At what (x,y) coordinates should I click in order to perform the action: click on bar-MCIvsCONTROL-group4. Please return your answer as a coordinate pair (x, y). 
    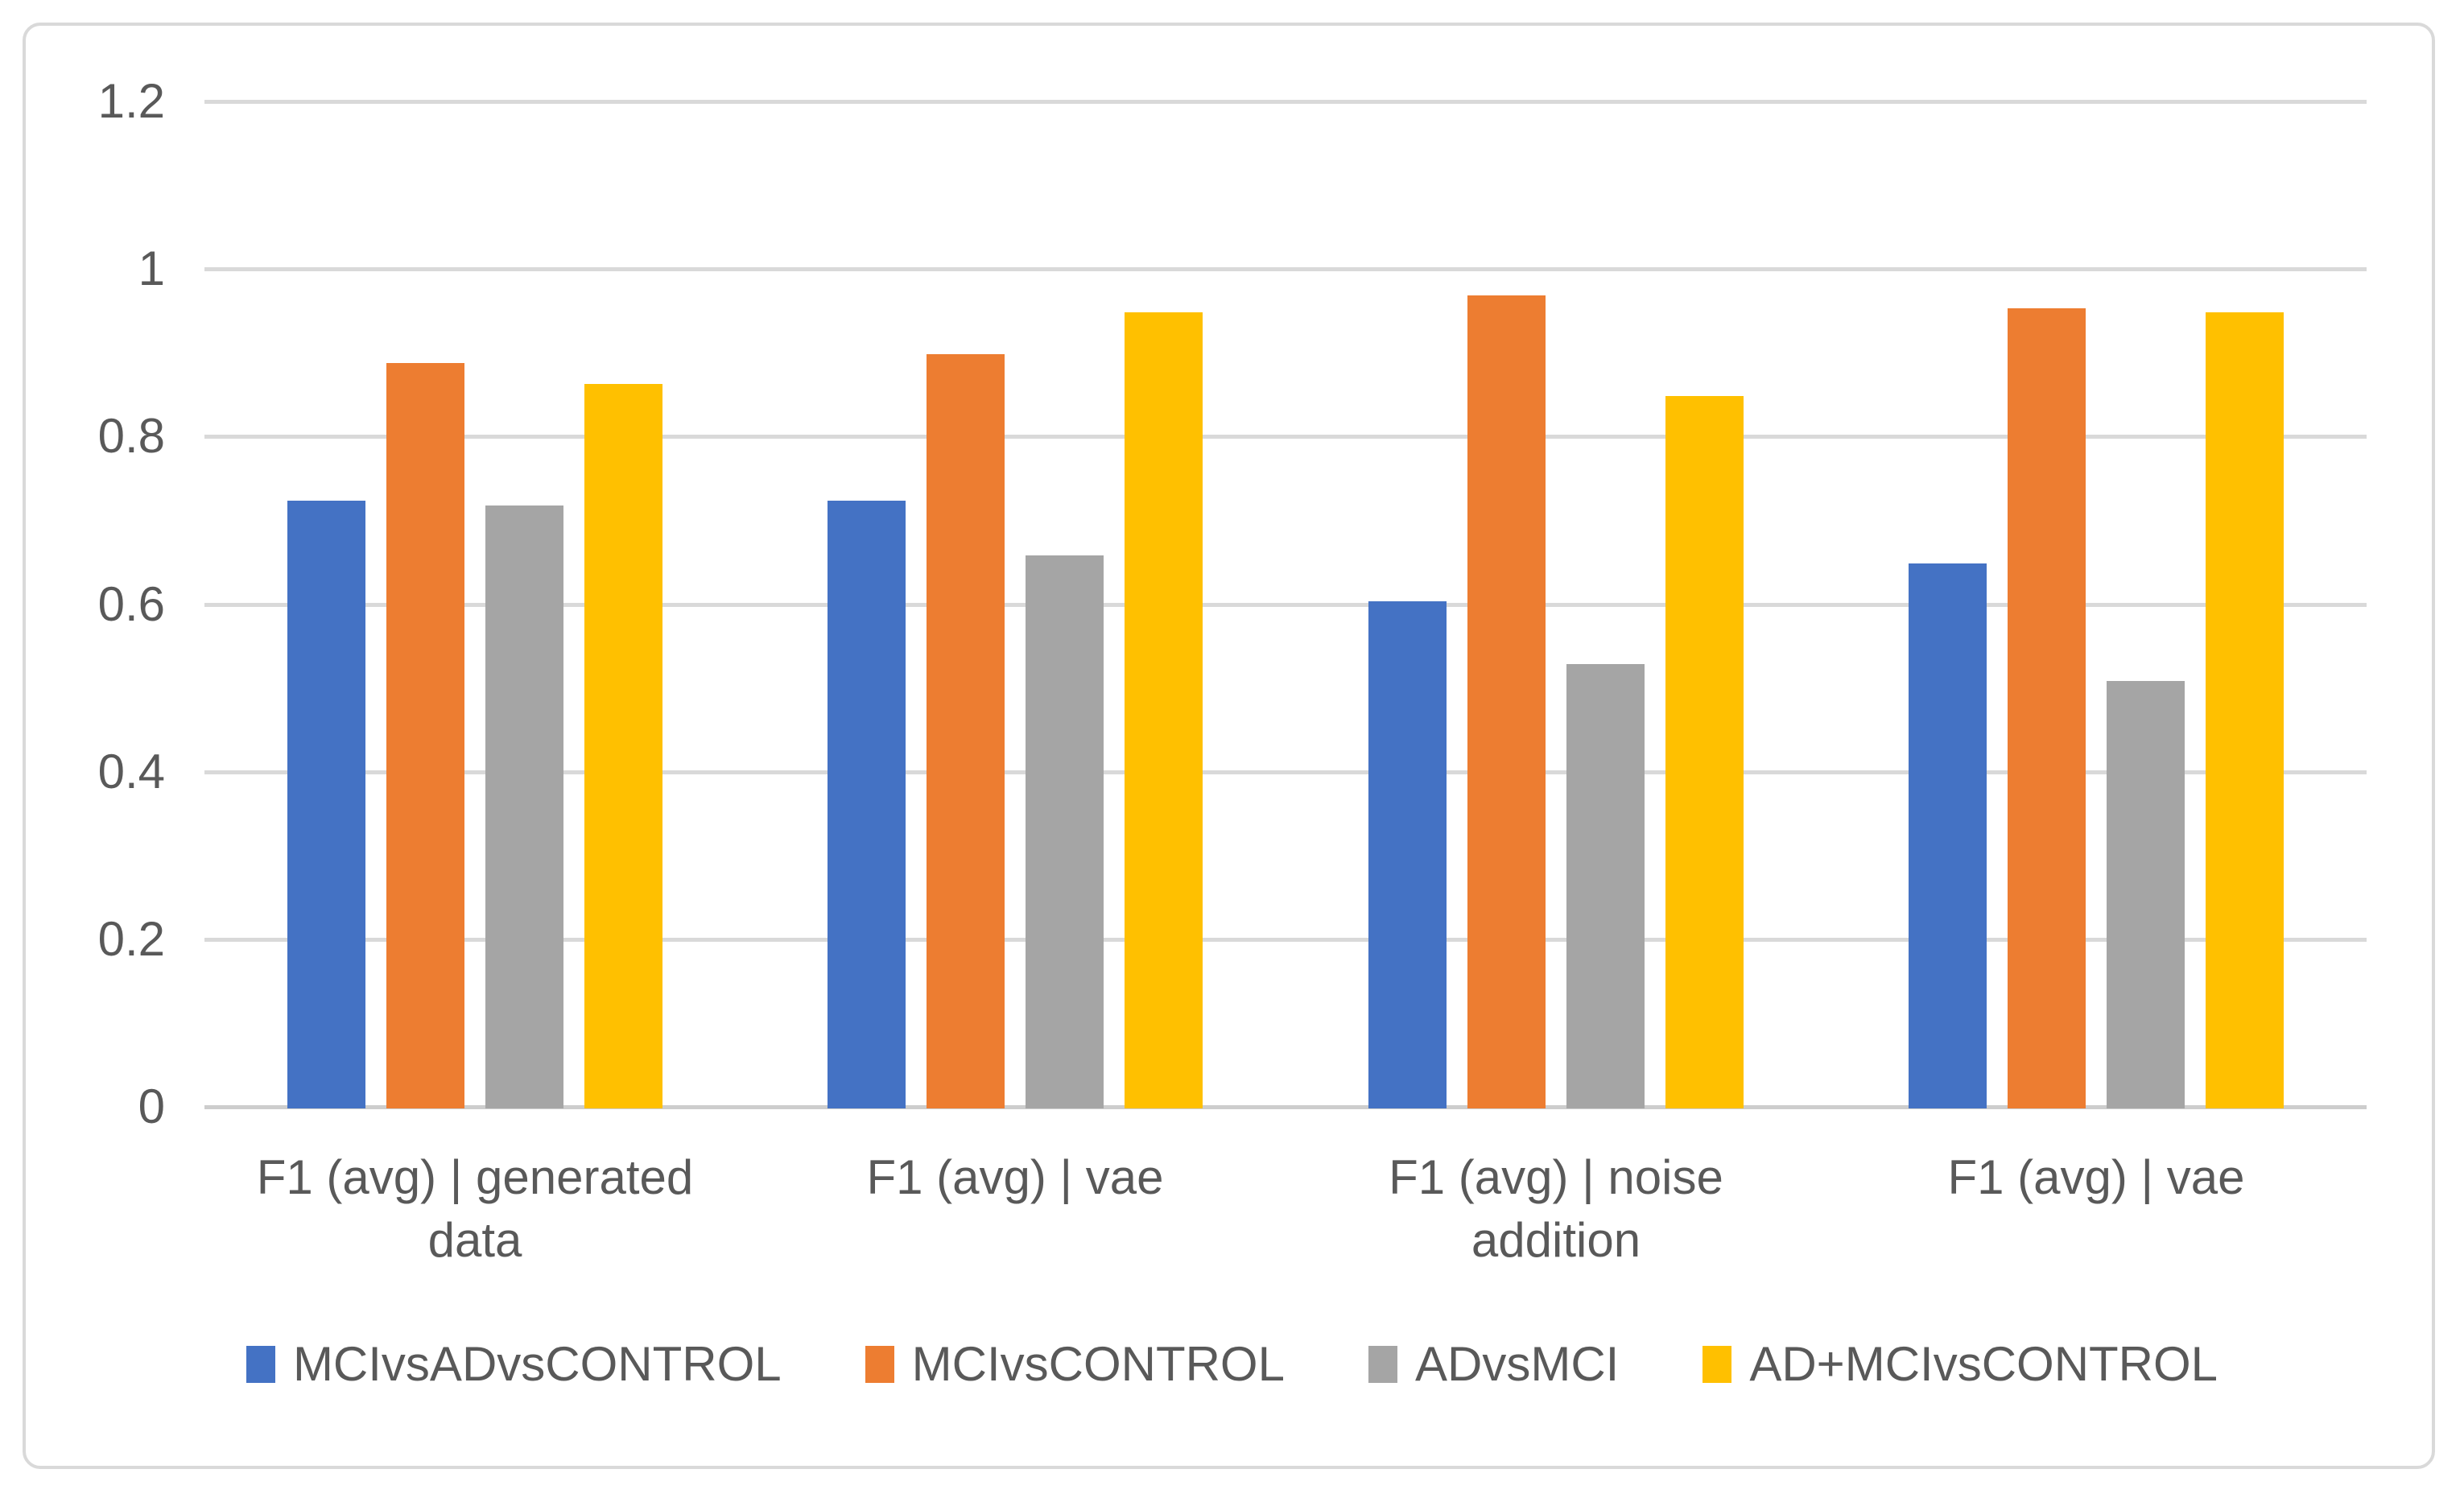
    Looking at the image, I should click on (2047, 708).